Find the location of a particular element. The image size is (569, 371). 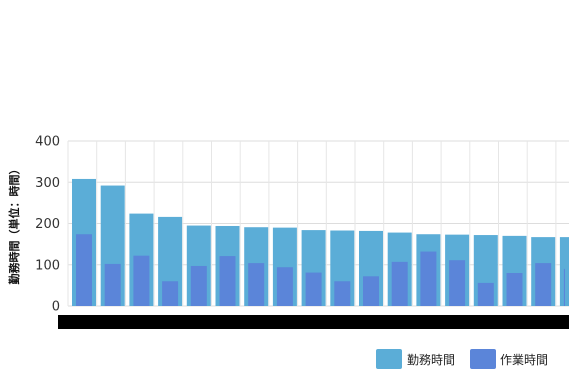

y-axis-tick-labels: 0 100 200 300 400 is located at coordinates (47, 225).